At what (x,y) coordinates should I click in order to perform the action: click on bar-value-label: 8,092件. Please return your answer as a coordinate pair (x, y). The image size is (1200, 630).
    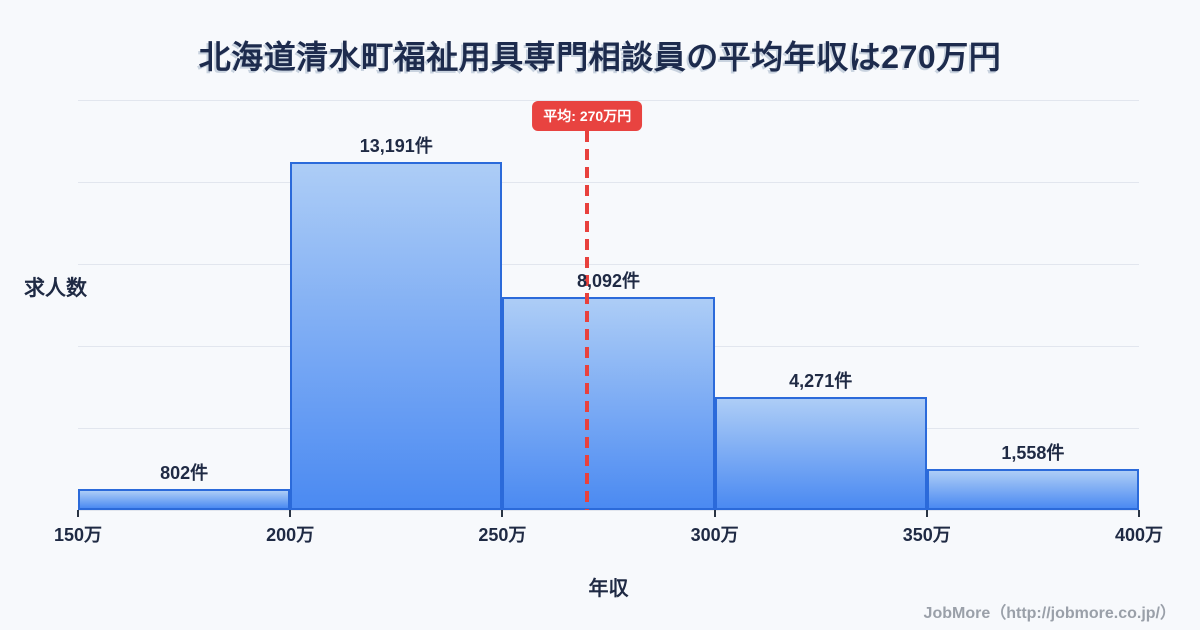
    Looking at the image, I should click on (608, 280).